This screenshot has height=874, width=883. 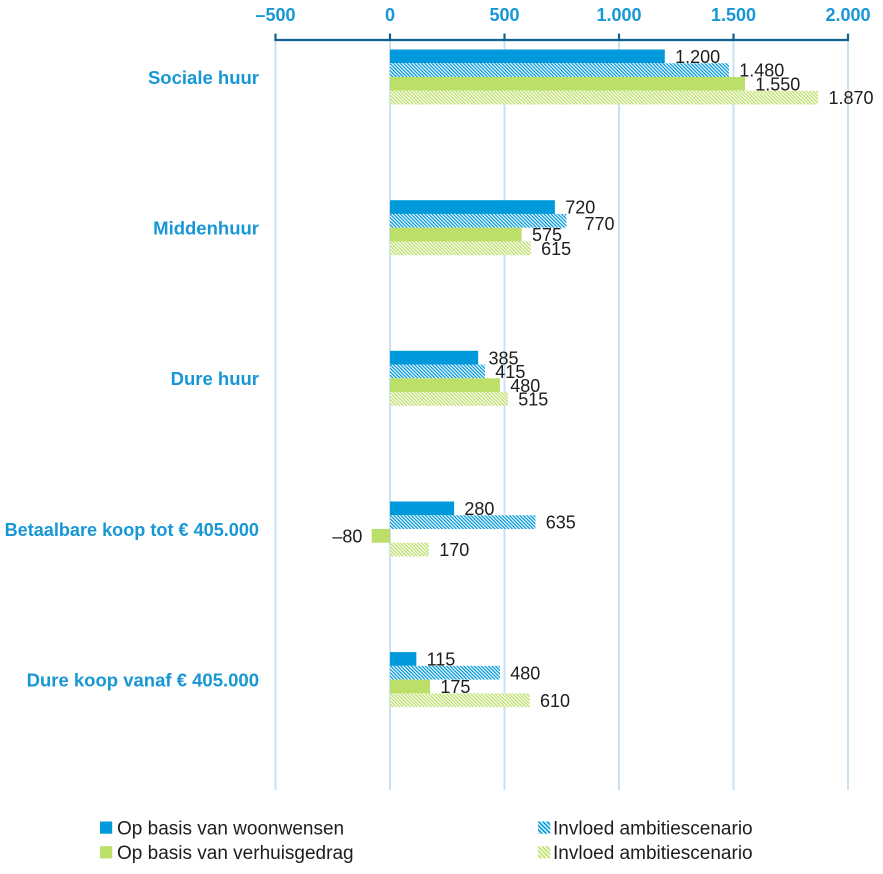 What do you see at coordinates (132, 530) in the screenshot?
I see `svg-text: Betaalbare koop tot € 405.000` at bounding box center [132, 530].